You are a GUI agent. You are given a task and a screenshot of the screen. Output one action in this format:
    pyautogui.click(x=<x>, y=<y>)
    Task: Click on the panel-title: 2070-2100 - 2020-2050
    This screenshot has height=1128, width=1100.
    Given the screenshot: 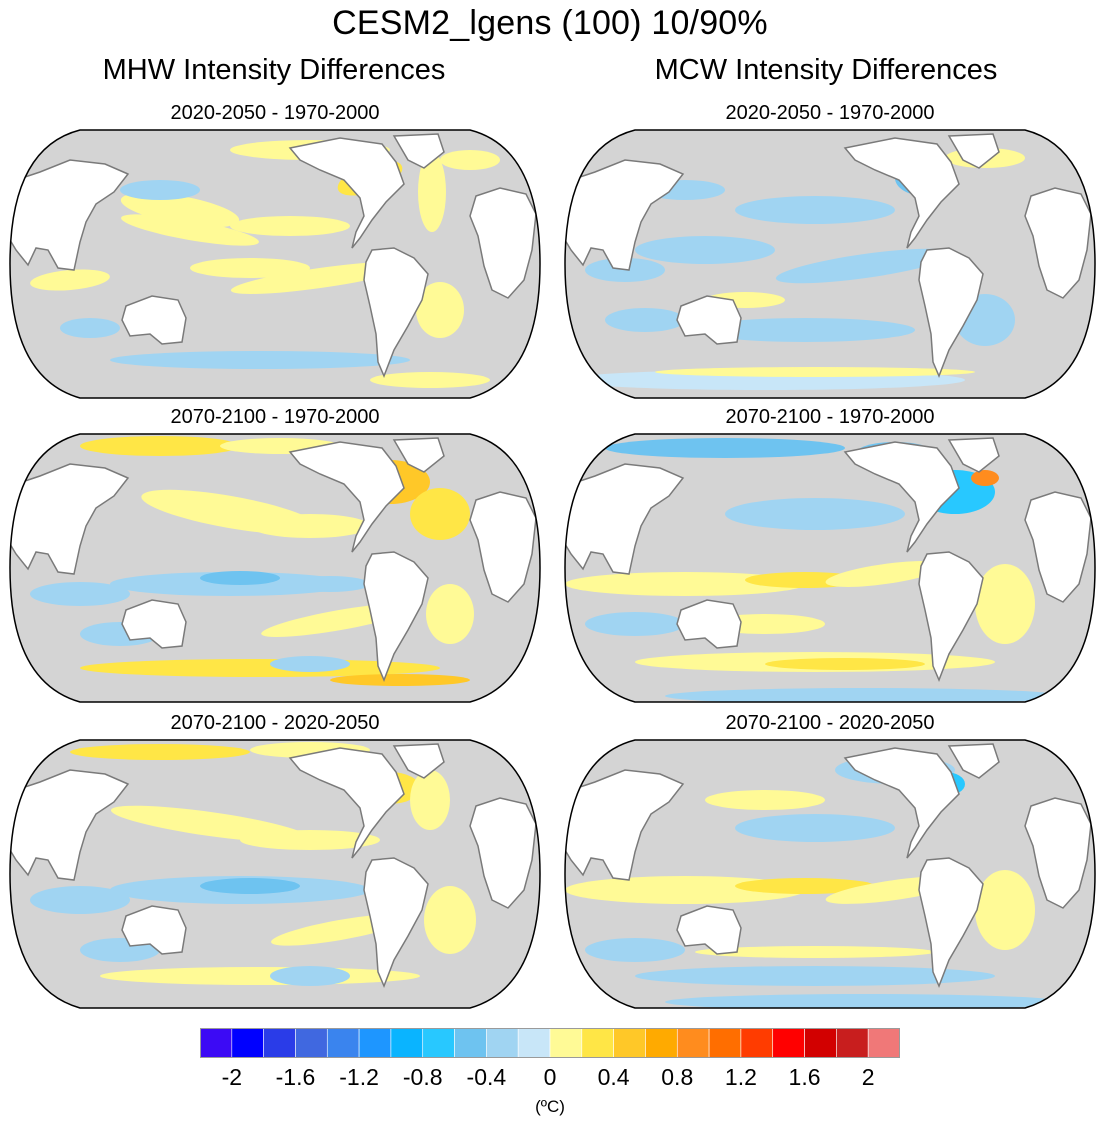 What is the action you would take?
    pyautogui.click(x=275, y=723)
    